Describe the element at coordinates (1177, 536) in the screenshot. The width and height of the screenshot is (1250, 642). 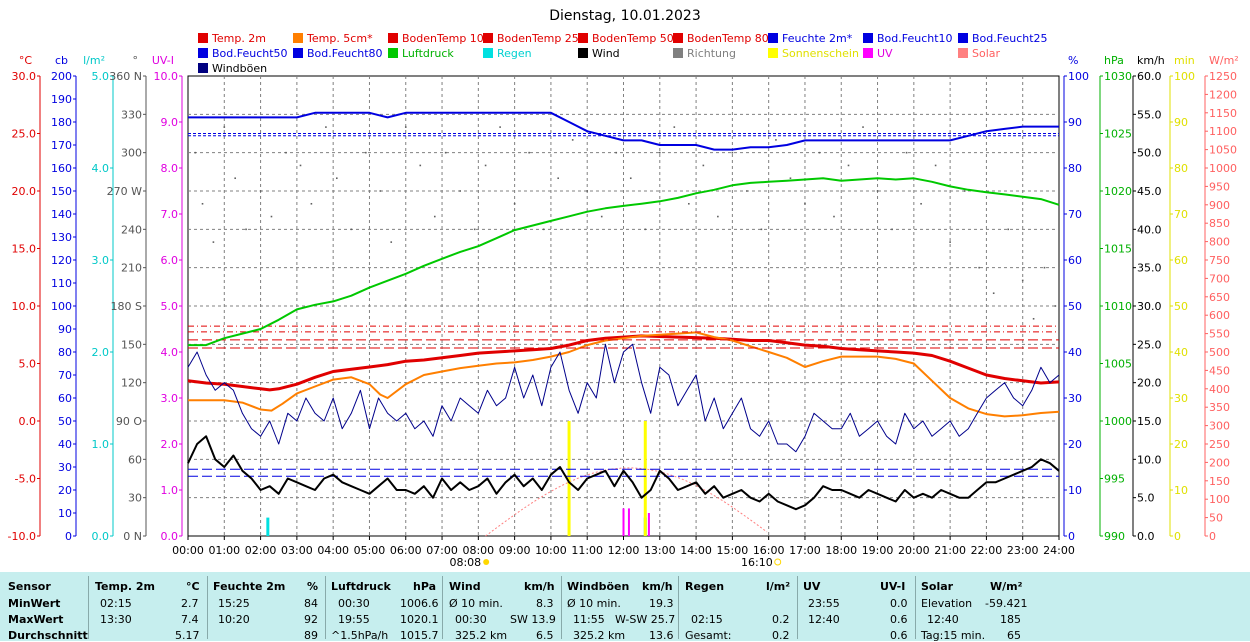
I see `axis-tick-label-right: 0` at that location.